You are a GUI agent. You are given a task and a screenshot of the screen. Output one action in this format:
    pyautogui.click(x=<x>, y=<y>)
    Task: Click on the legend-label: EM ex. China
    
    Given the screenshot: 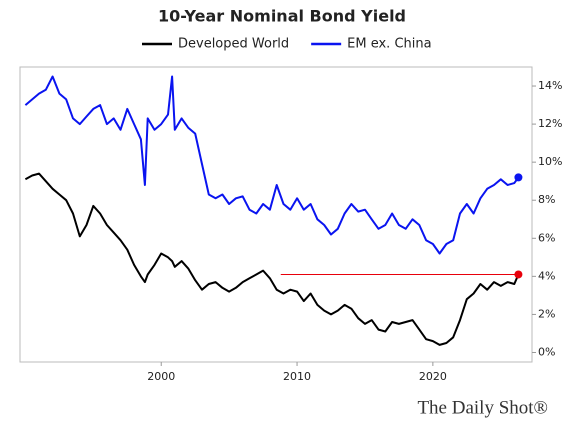 What is the action you would take?
    pyautogui.click(x=389, y=44)
    